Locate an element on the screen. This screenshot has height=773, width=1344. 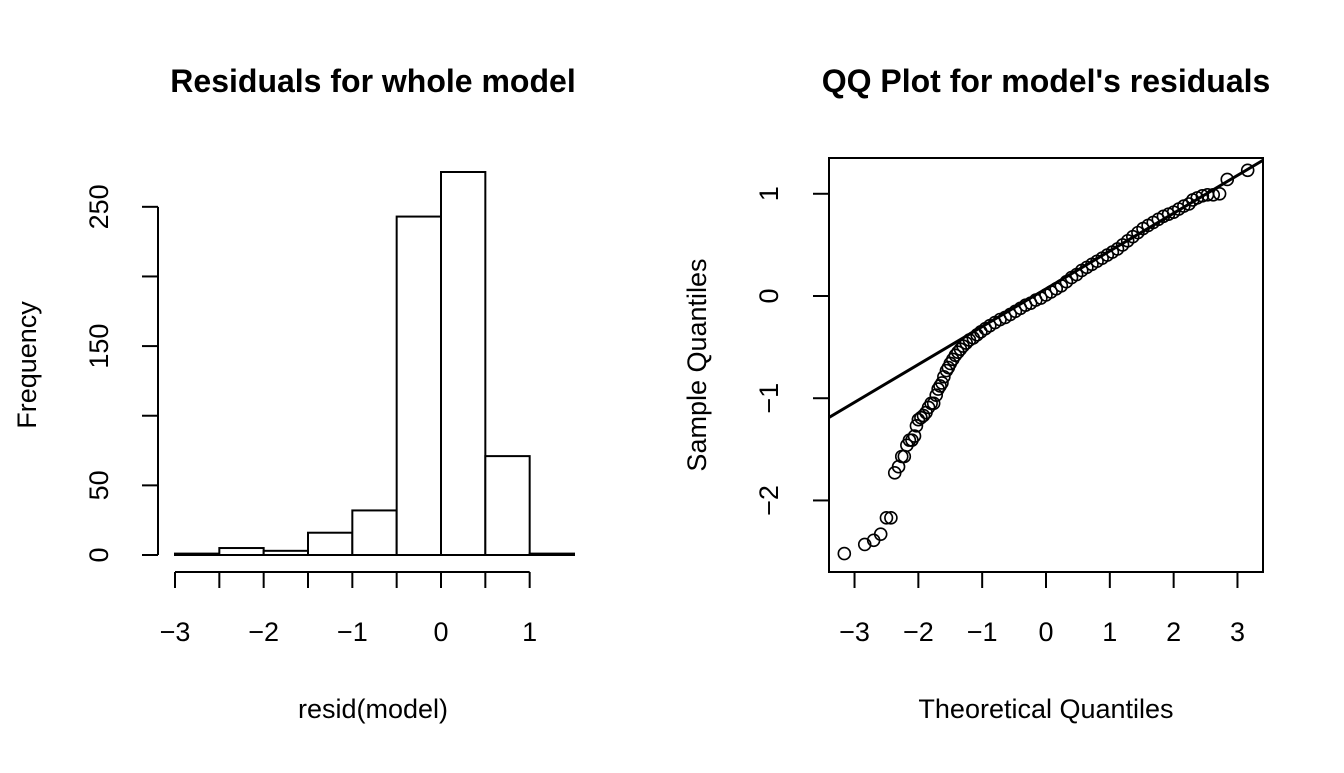
histogram-title: Residuals for whole model is located at coordinates (372, 81).